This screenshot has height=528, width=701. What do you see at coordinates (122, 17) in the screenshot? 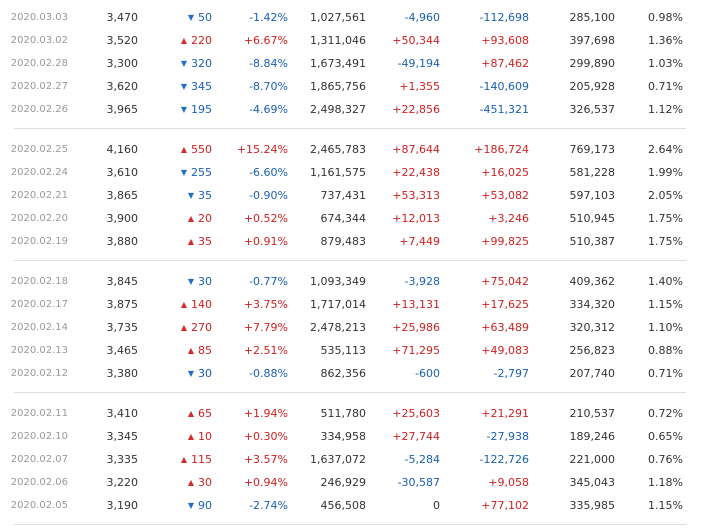
I see `close-price-cell: 3,470` at bounding box center [122, 17].